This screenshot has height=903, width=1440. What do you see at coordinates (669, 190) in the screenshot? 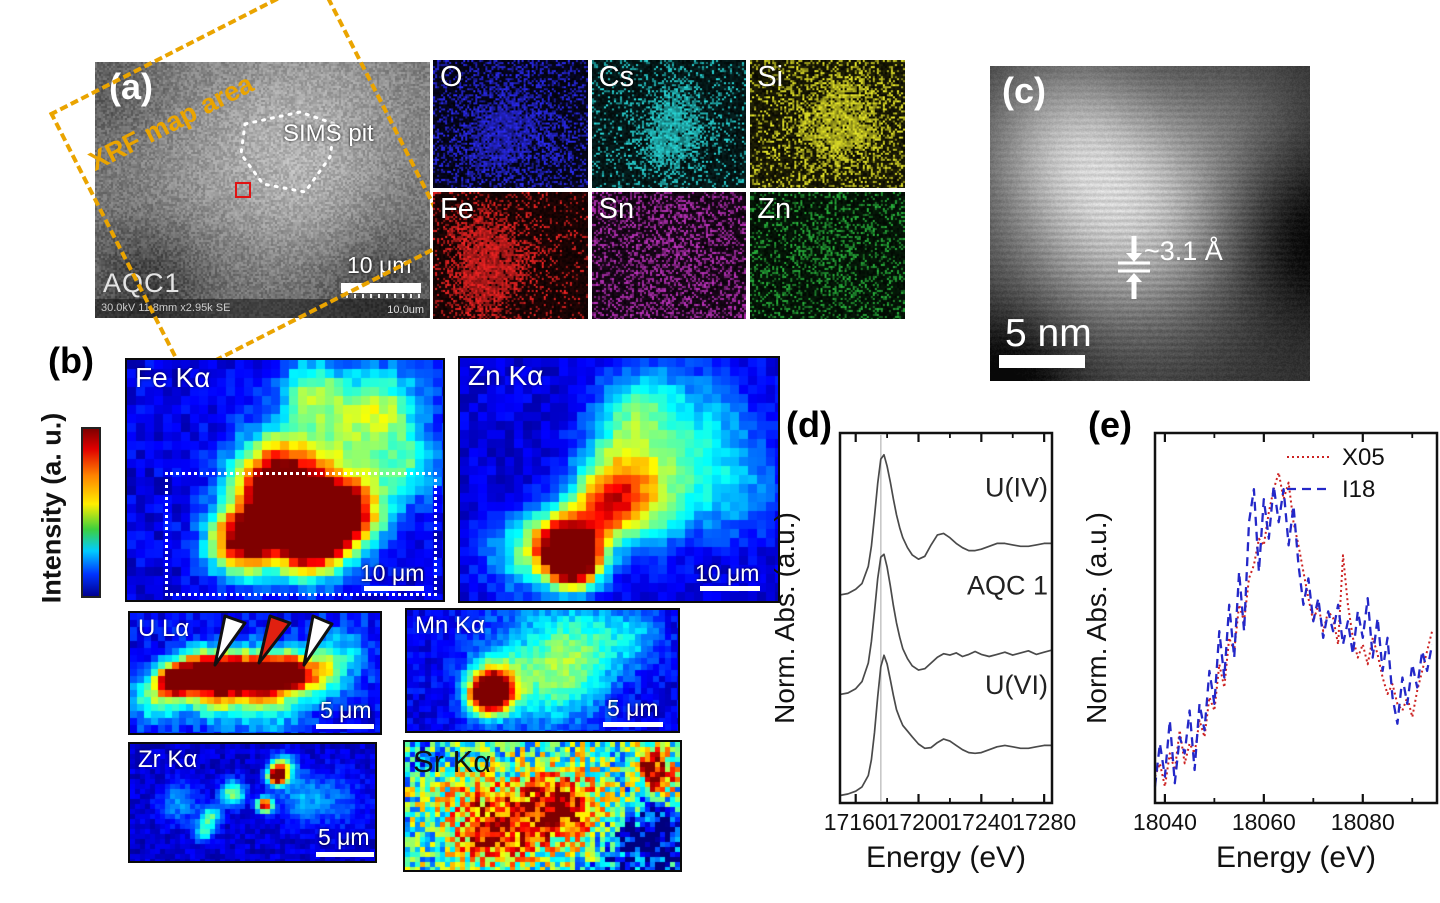
I see `eds-map-grid: O Cs Si Fe Sn Zn` at bounding box center [669, 190].